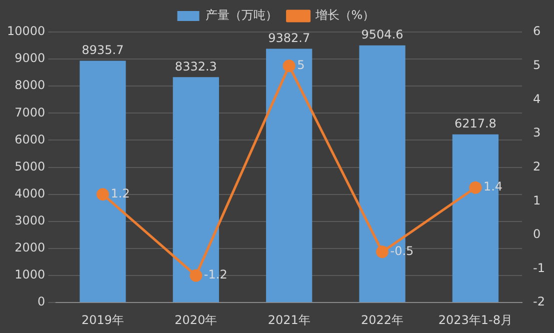 The image size is (554, 333). I want to click on legend-label: 产量（万吨）, so click(241, 15).